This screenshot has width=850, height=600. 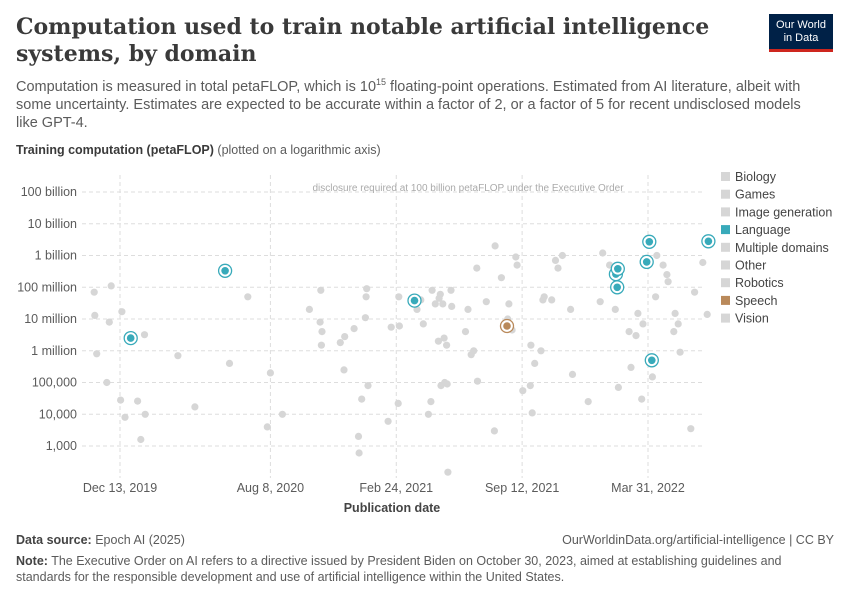 What do you see at coordinates (140, 540) in the screenshot?
I see `source-value: Epoch AI (2025)` at bounding box center [140, 540].